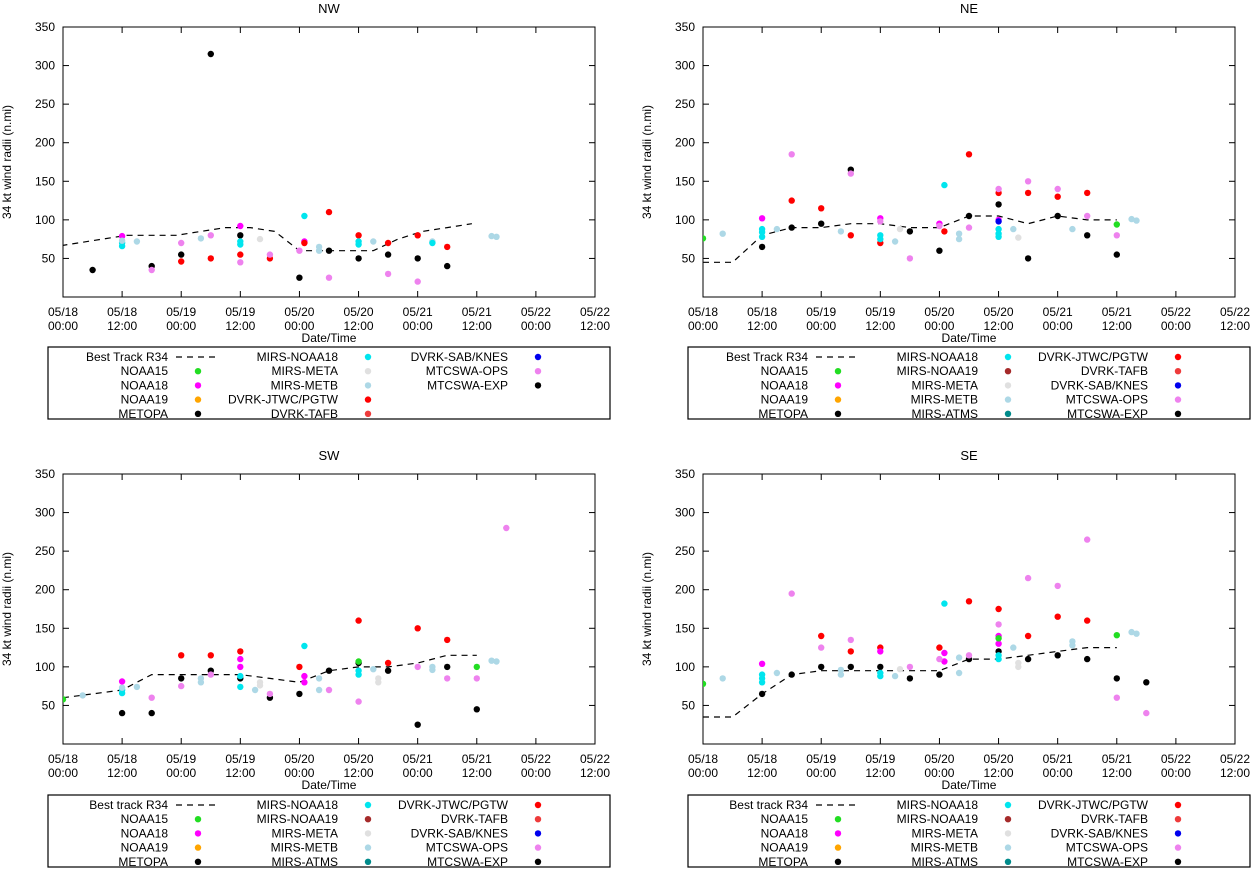  I want to click on best-track-line, so click(910, 239).